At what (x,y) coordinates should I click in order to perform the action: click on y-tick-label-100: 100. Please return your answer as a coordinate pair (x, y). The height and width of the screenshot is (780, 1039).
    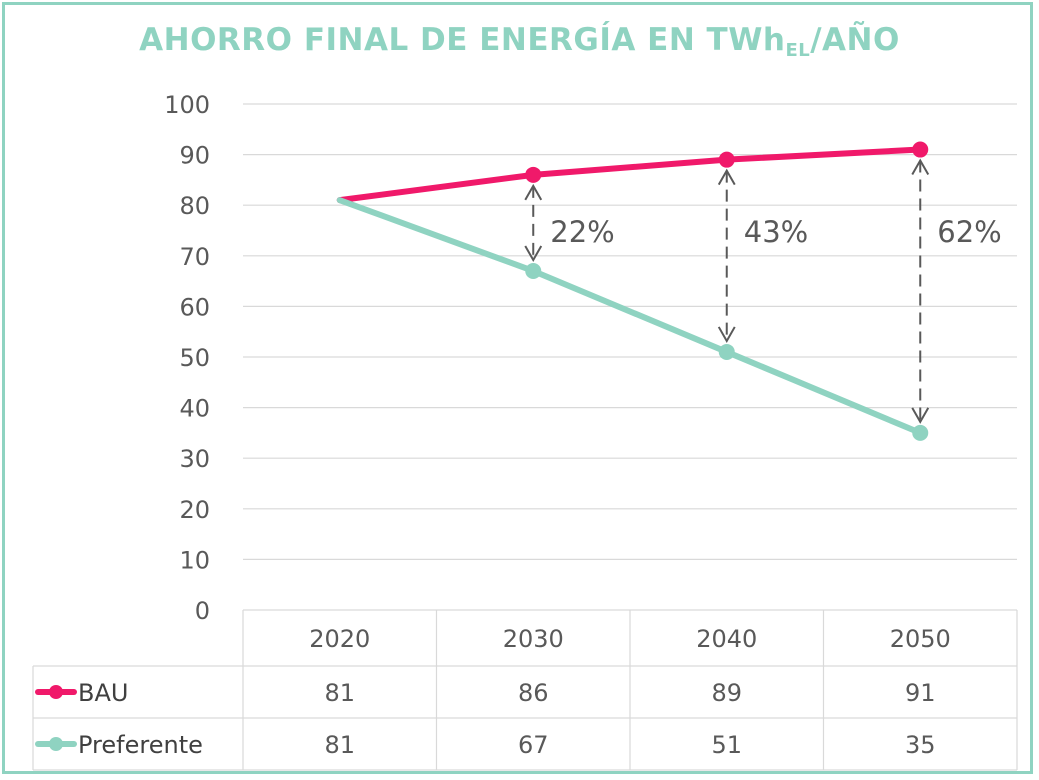
    Looking at the image, I should click on (187, 105).